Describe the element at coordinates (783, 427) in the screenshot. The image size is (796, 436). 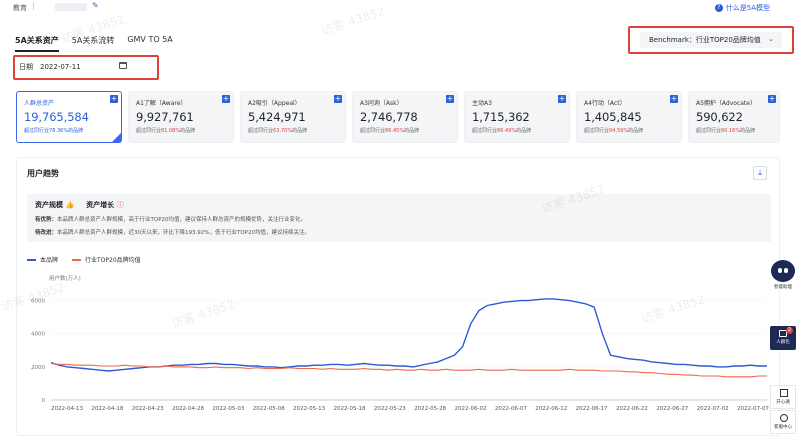
I see `service-label: 客服中心` at that location.